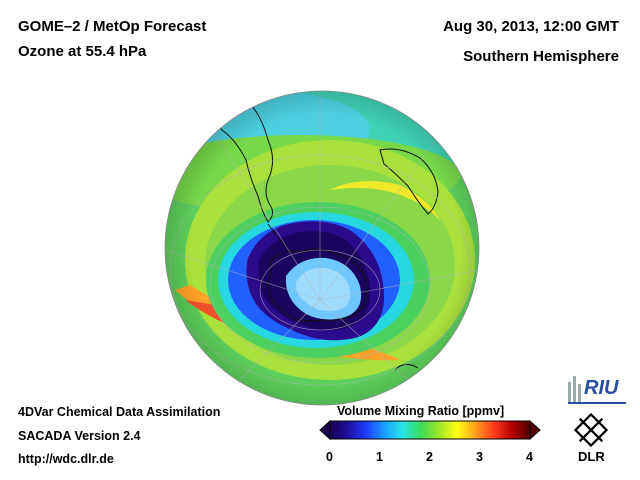 The image size is (640, 480). I want to click on colorbar-tick-label: 0, so click(329, 457).